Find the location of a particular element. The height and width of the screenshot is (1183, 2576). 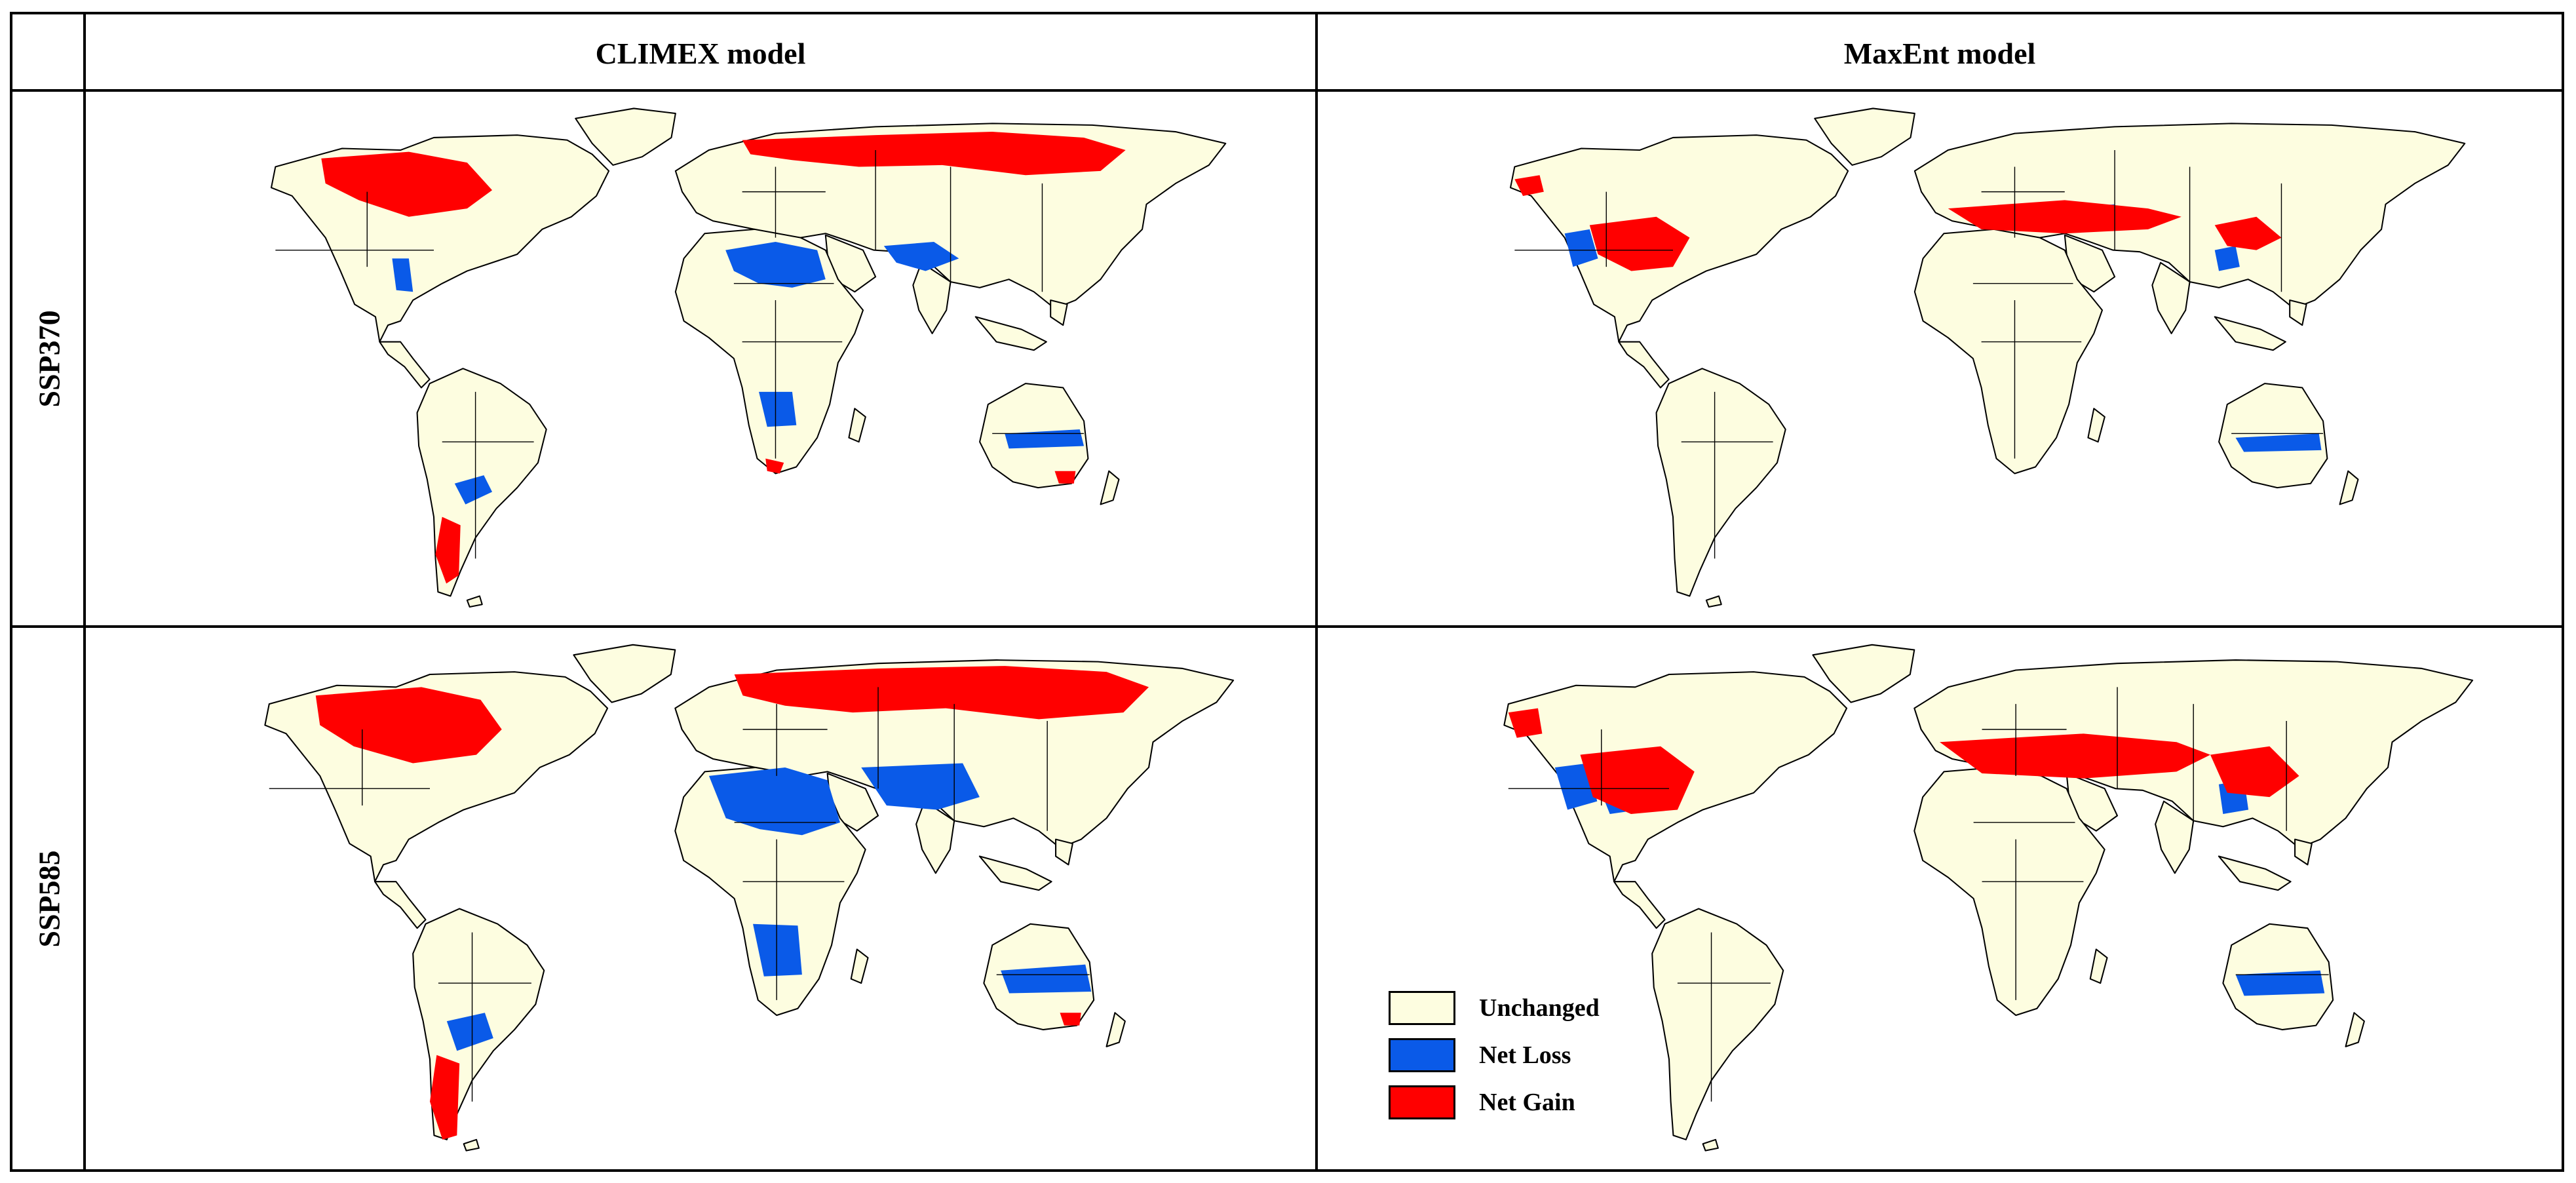

legend-label-gain: Net Gain is located at coordinates (1527, 1102).